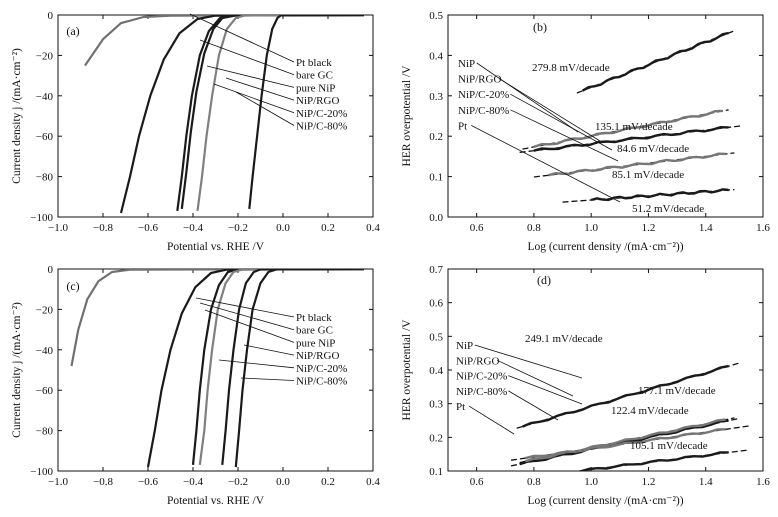 This screenshot has height=517, width=778. What do you see at coordinates (668, 209) in the screenshot?
I see `slope-annotation: 51.2 mV/decade` at bounding box center [668, 209].